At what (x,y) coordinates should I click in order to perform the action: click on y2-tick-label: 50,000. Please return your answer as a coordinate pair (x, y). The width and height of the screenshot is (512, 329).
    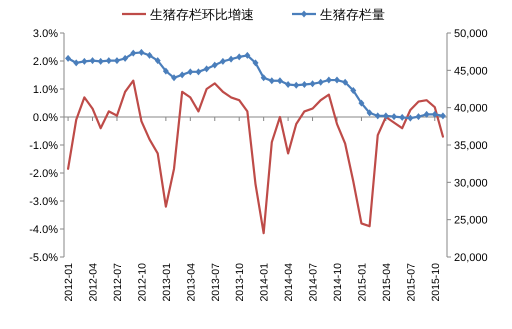
    Looking at the image, I should click on (471, 34).